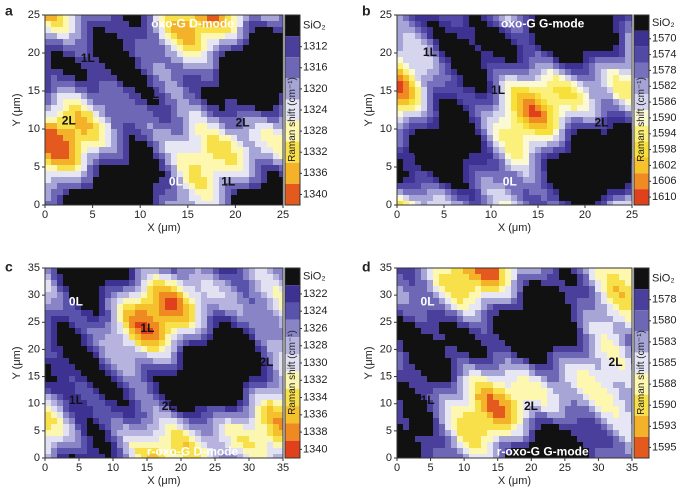 The width and height of the screenshot is (685, 491). What do you see at coordinates (79, 468) in the screenshot?
I see `x-tick-label: 5` at bounding box center [79, 468].